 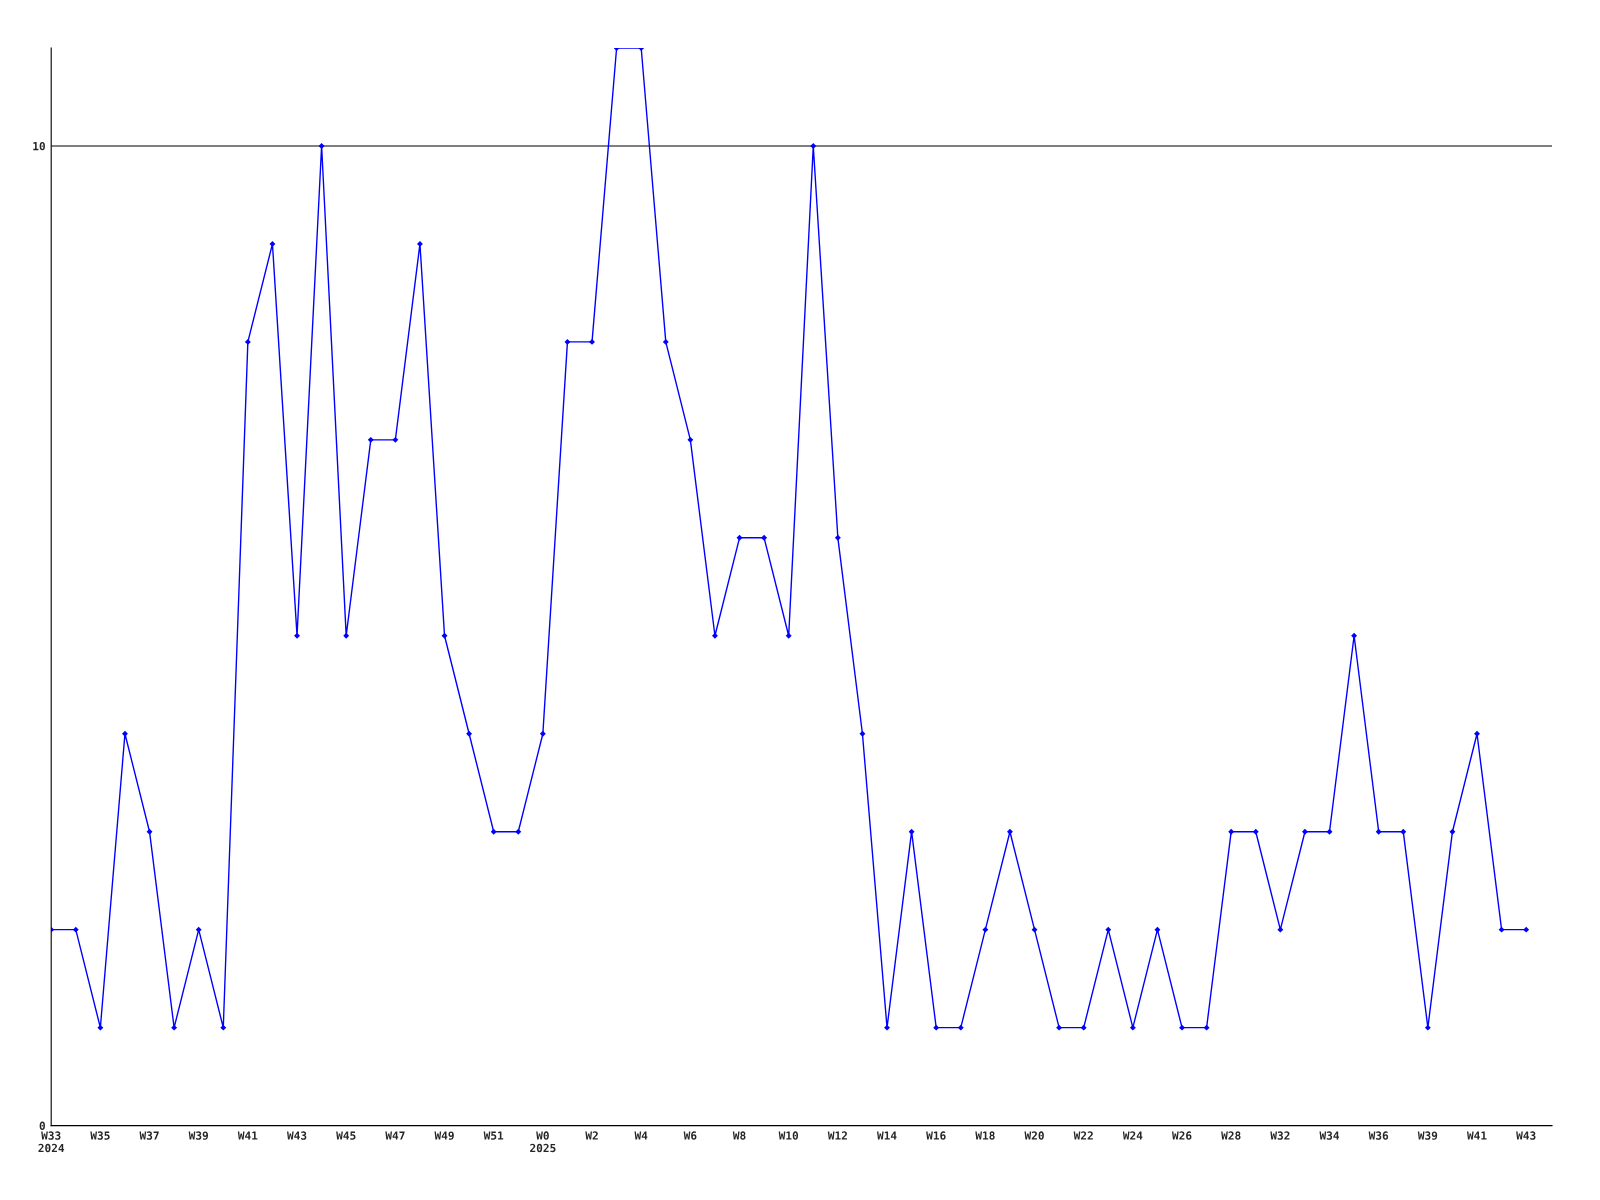 I want to click on x-tick-label: W10, so click(x=788, y=1135).